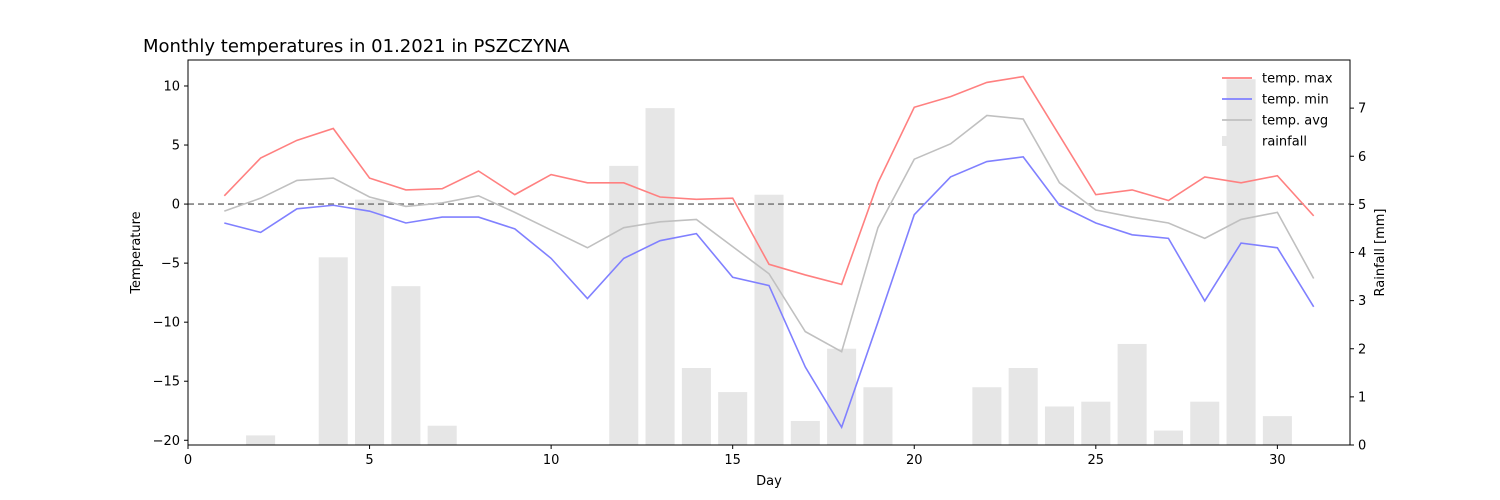  Describe the element at coordinates (136, 252) in the screenshot. I see `y-axis-label: Temperature` at that location.